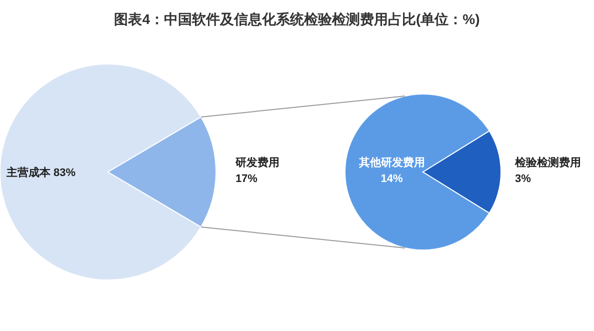 The height and width of the screenshot is (331, 594). Describe the element at coordinates (297, 19) in the screenshot. I see `chart-title: 图表4：中国软件及信息化系统检验检测费用占比(单位：%)` at that location.